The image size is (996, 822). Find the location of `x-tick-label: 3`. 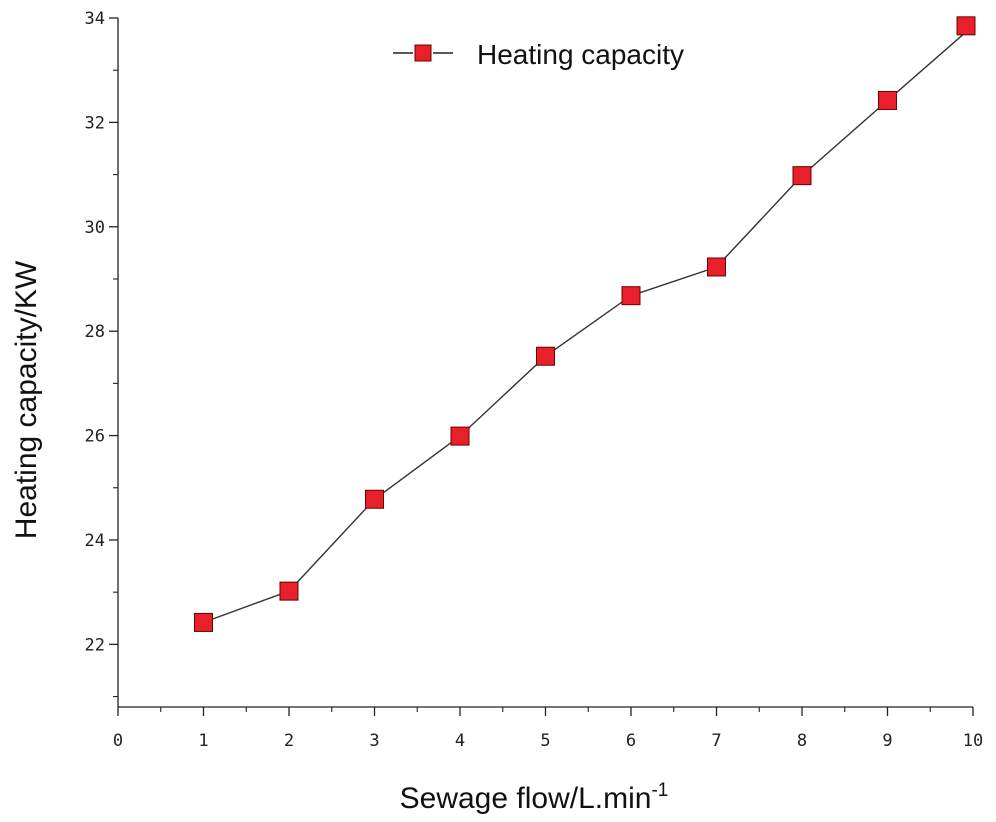

x-tick-label: 3 is located at coordinates (374, 741).